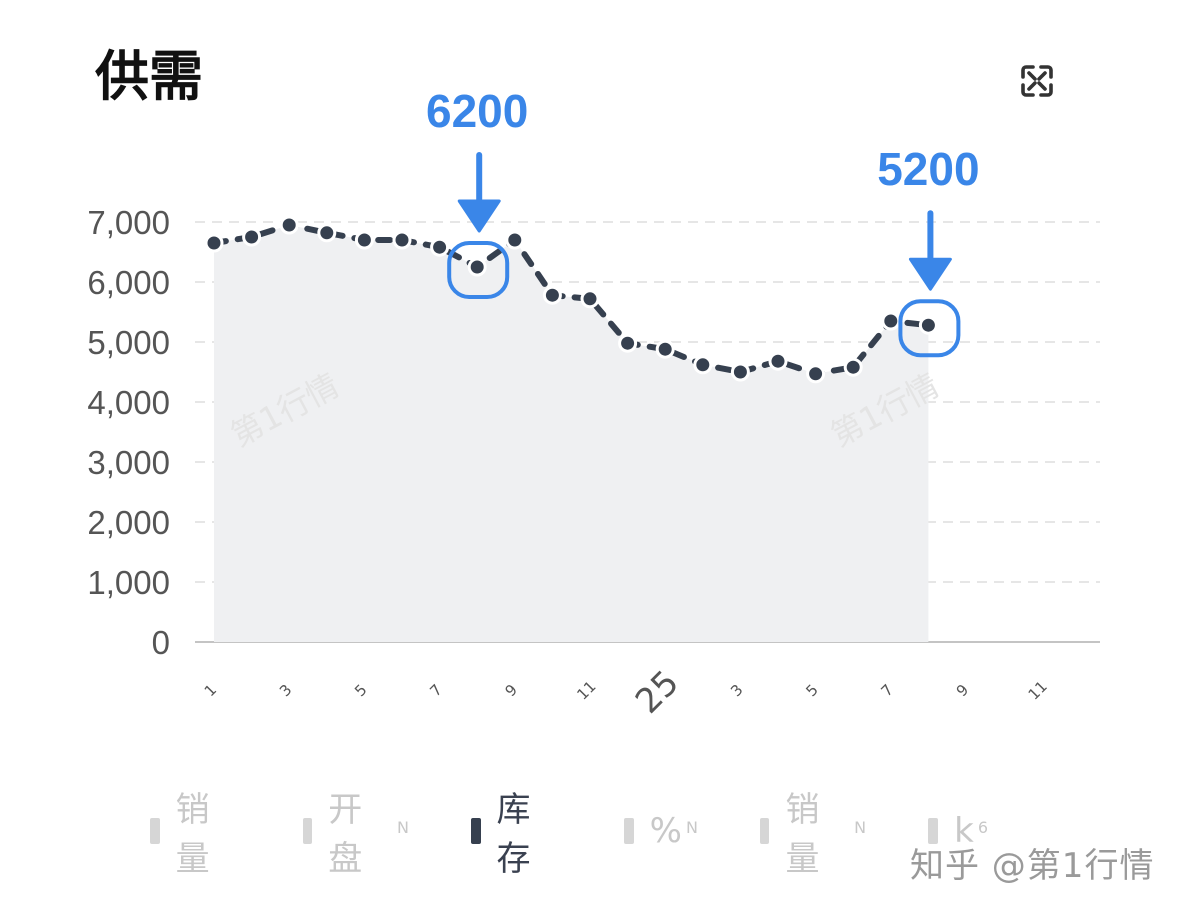 Image resolution: width=1179 pixels, height=906 pixels. I want to click on legend-label: 库存, so click(513, 834).